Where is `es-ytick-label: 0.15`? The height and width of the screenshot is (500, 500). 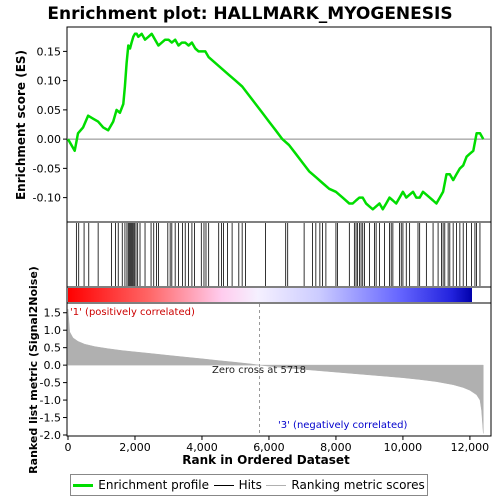
es-ytick-label: 0.15 is located at coordinates (49, 51).